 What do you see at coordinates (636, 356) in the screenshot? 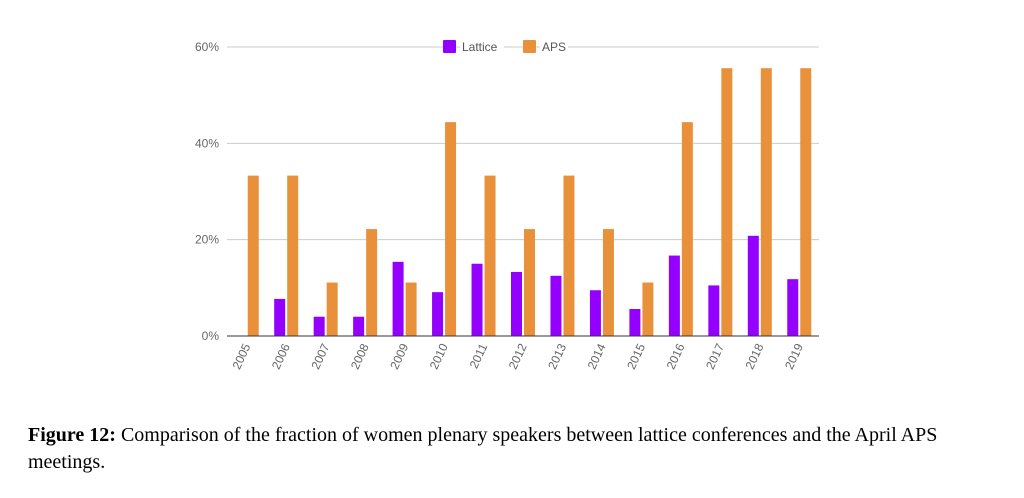
I see `x-tick-label: 2015` at bounding box center [636, 356].